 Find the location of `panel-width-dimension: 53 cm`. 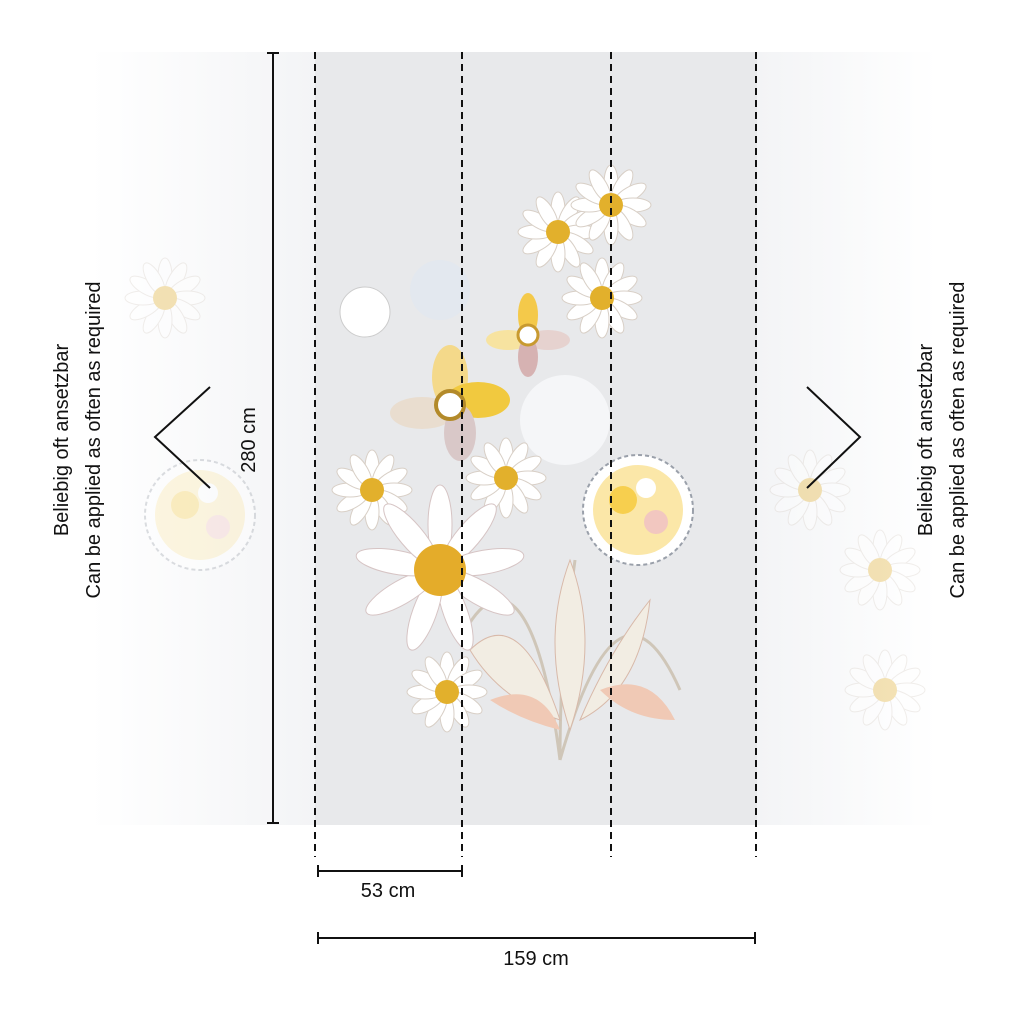

panel-width-dimension: 53 cm is located at coordinates (390, 883).